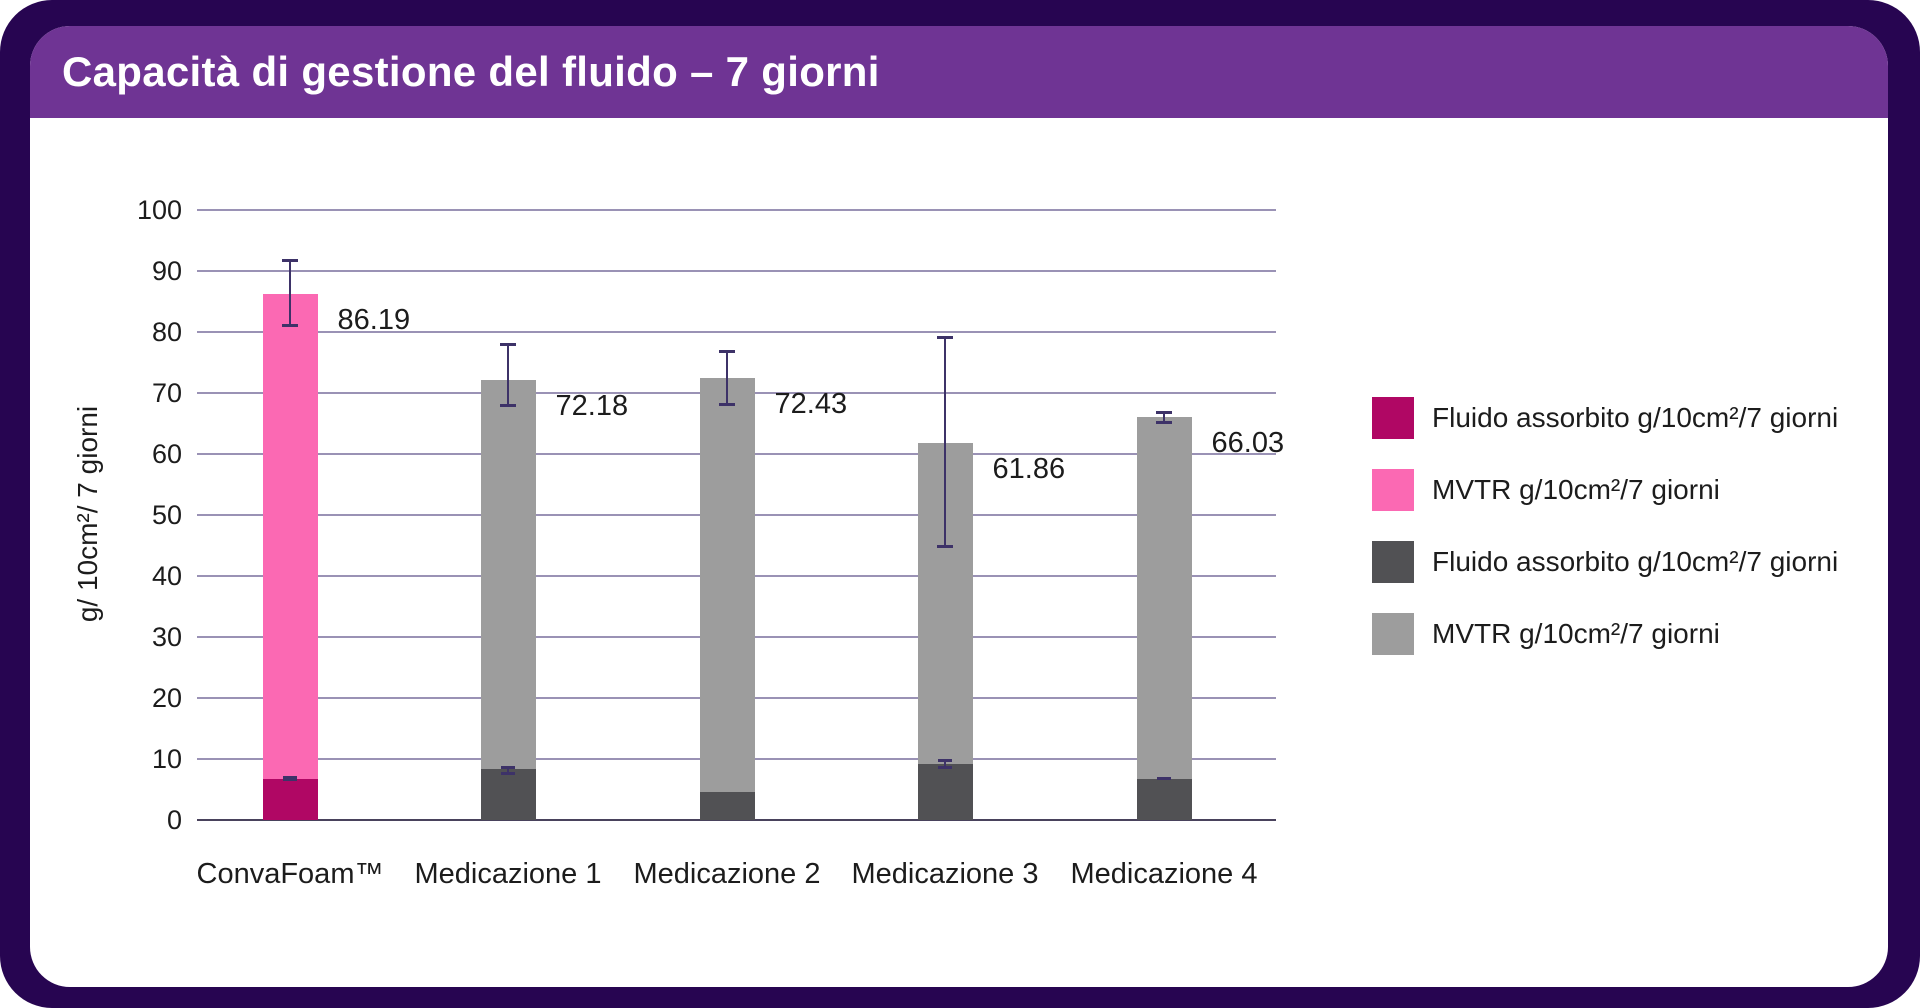 The width and height of the screenshot is (1920, 1008). What do you see at coordinates (1393, 634) in the screenshot?
I see `legend-swatch-mvtr-competitor-icon` at bounding box center [1393, 634].